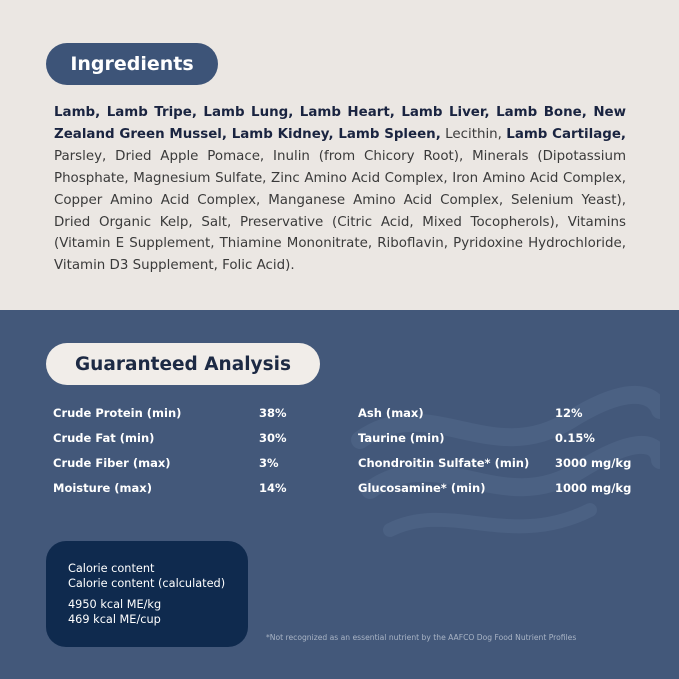  I want to click on analysis-value: 12%, so click(569, 413).